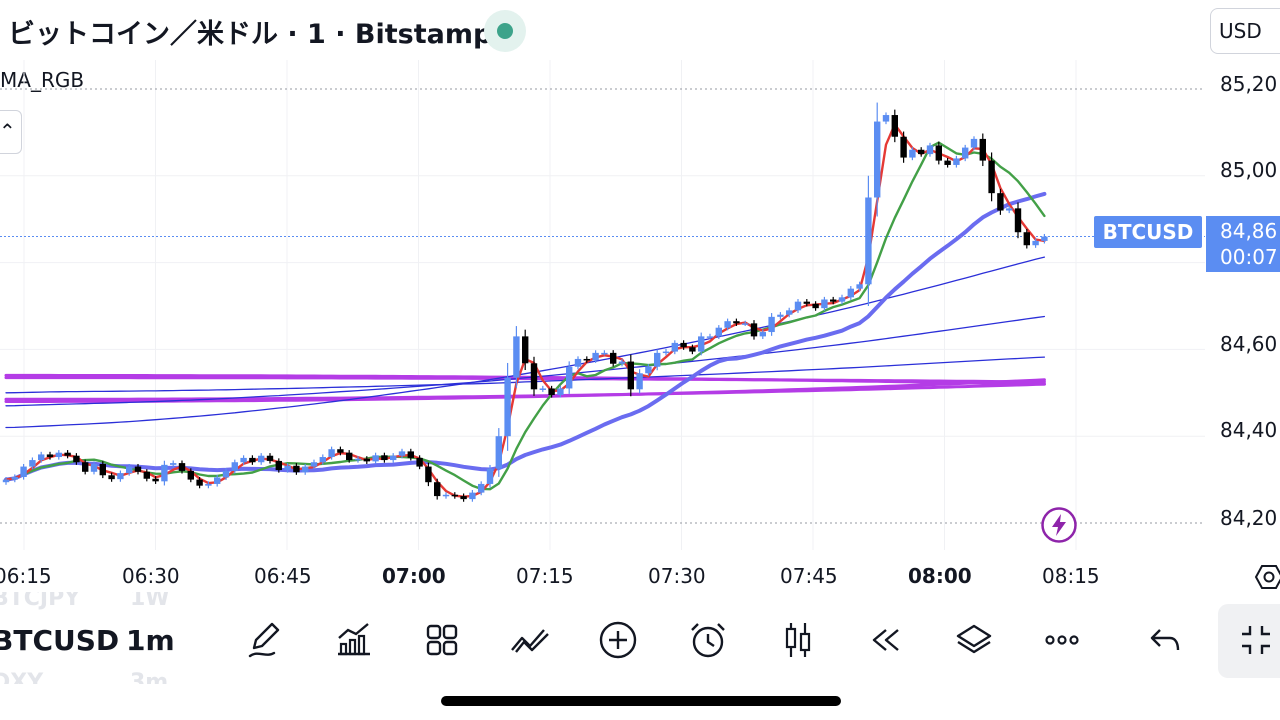 The height and width of the screenshot is (720, 1280). I want to click on ma-purple-line, so click(525, 380).